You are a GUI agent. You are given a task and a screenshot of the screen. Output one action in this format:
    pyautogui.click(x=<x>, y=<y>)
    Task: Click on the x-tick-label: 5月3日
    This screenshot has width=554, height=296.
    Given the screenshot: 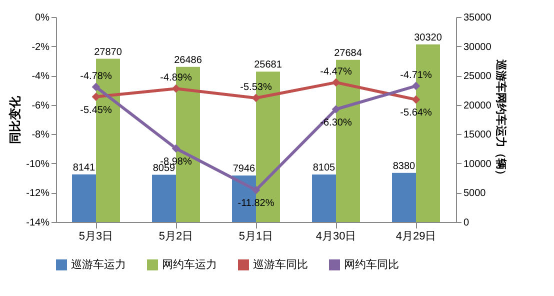 What is the action you would take?
    pyautogui.click(x=96, y=236)
    